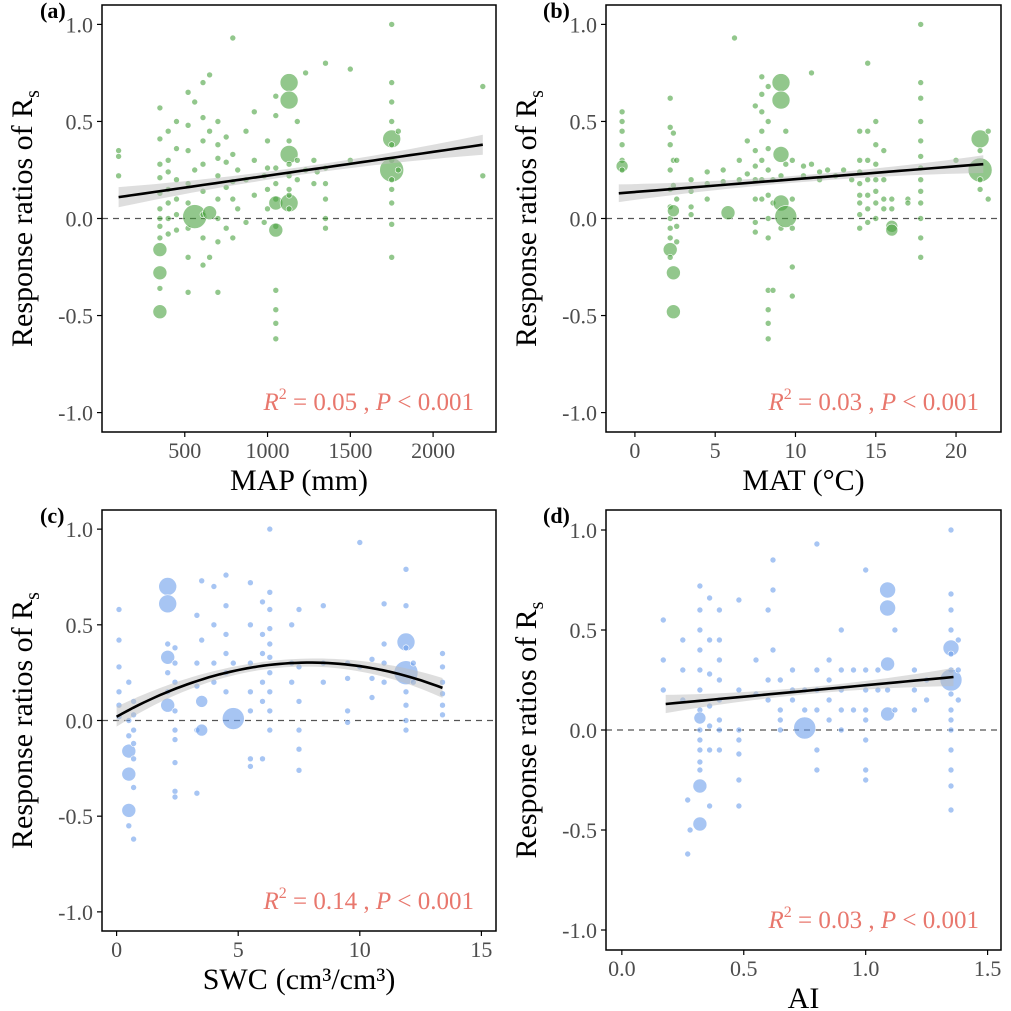 This screenshot has width=1011, height=1011. I want to click on points, so click(811, 692).